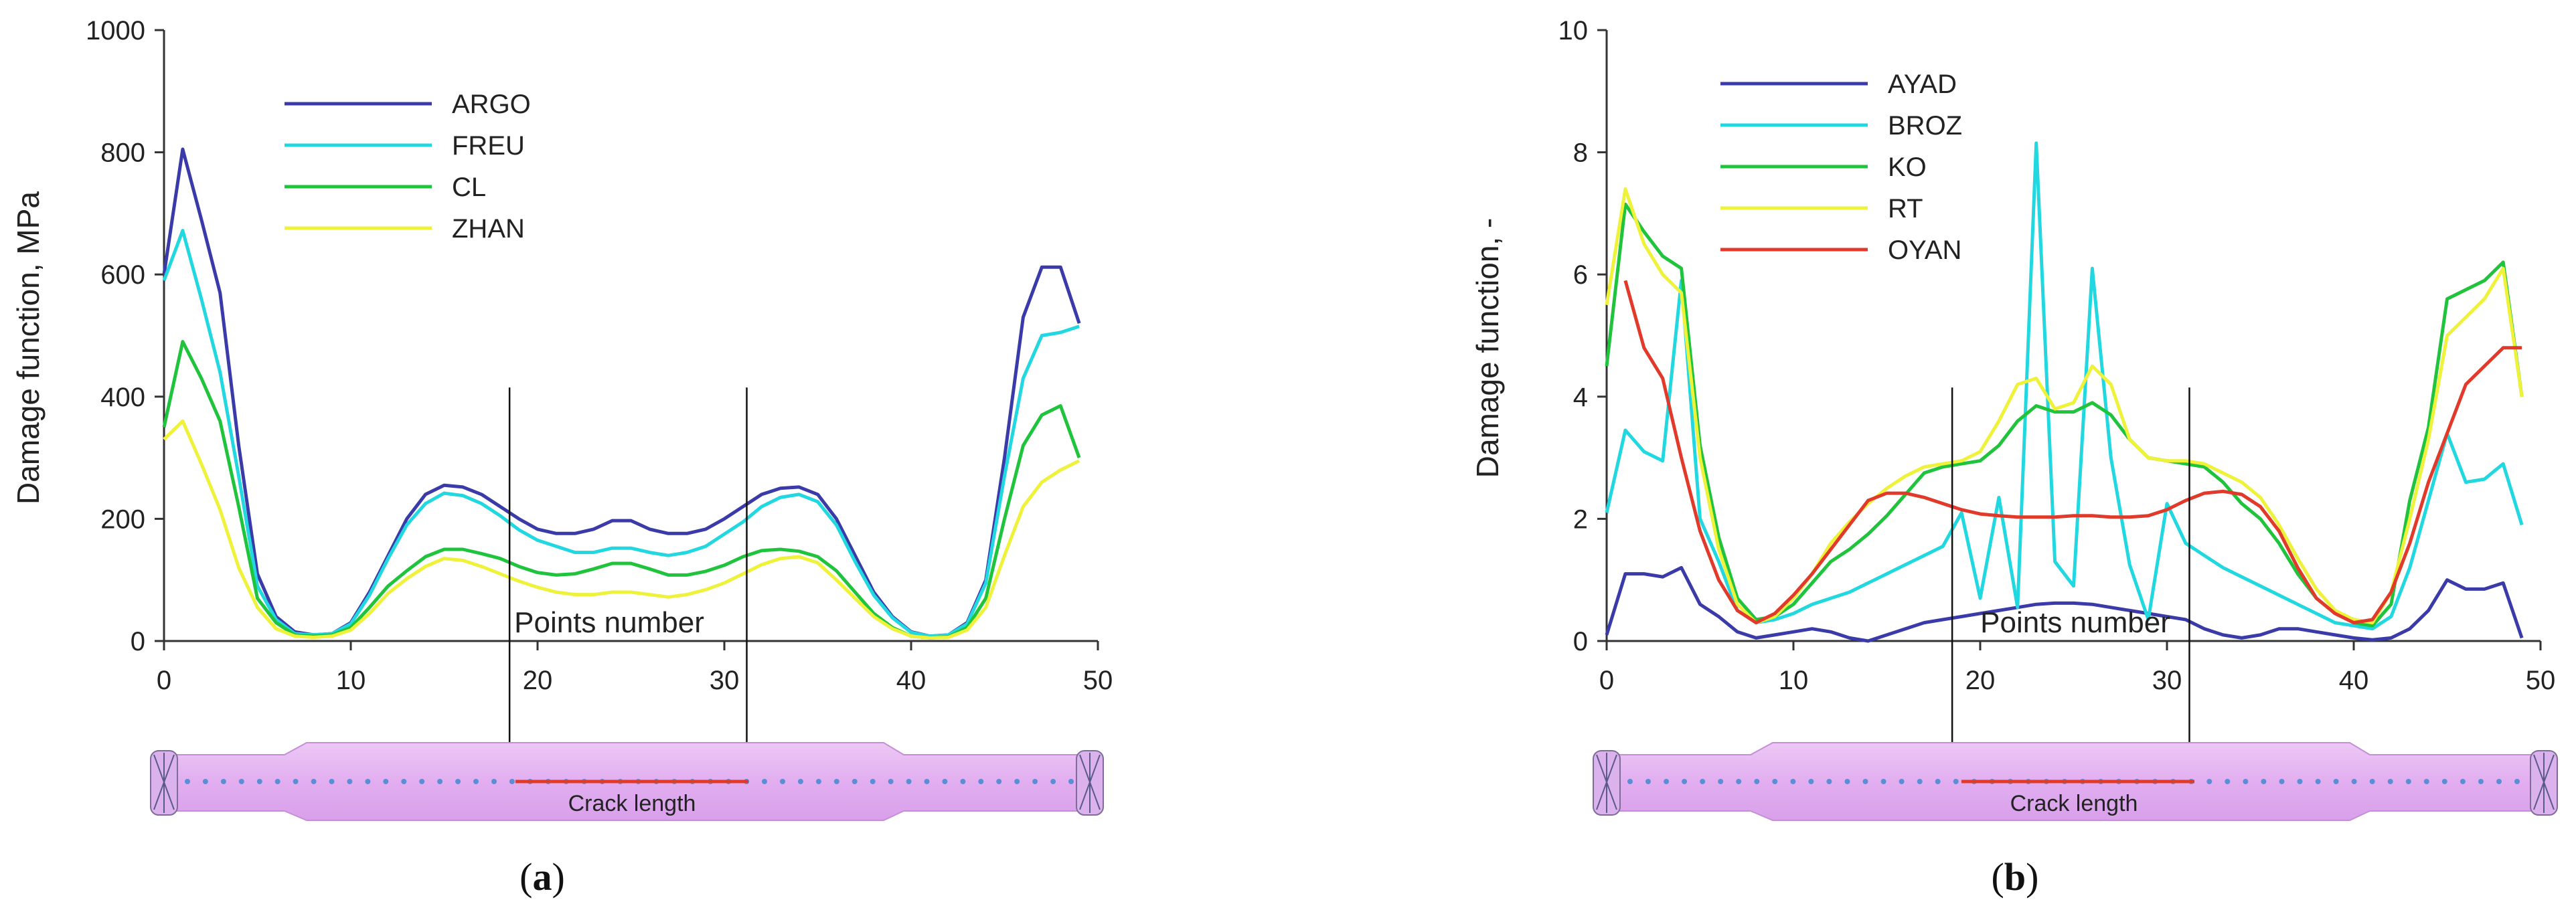  Describe the element at coordinates (1581, 398) in the screenshot. I see `chart-b-ytick-label: 4` at that location.